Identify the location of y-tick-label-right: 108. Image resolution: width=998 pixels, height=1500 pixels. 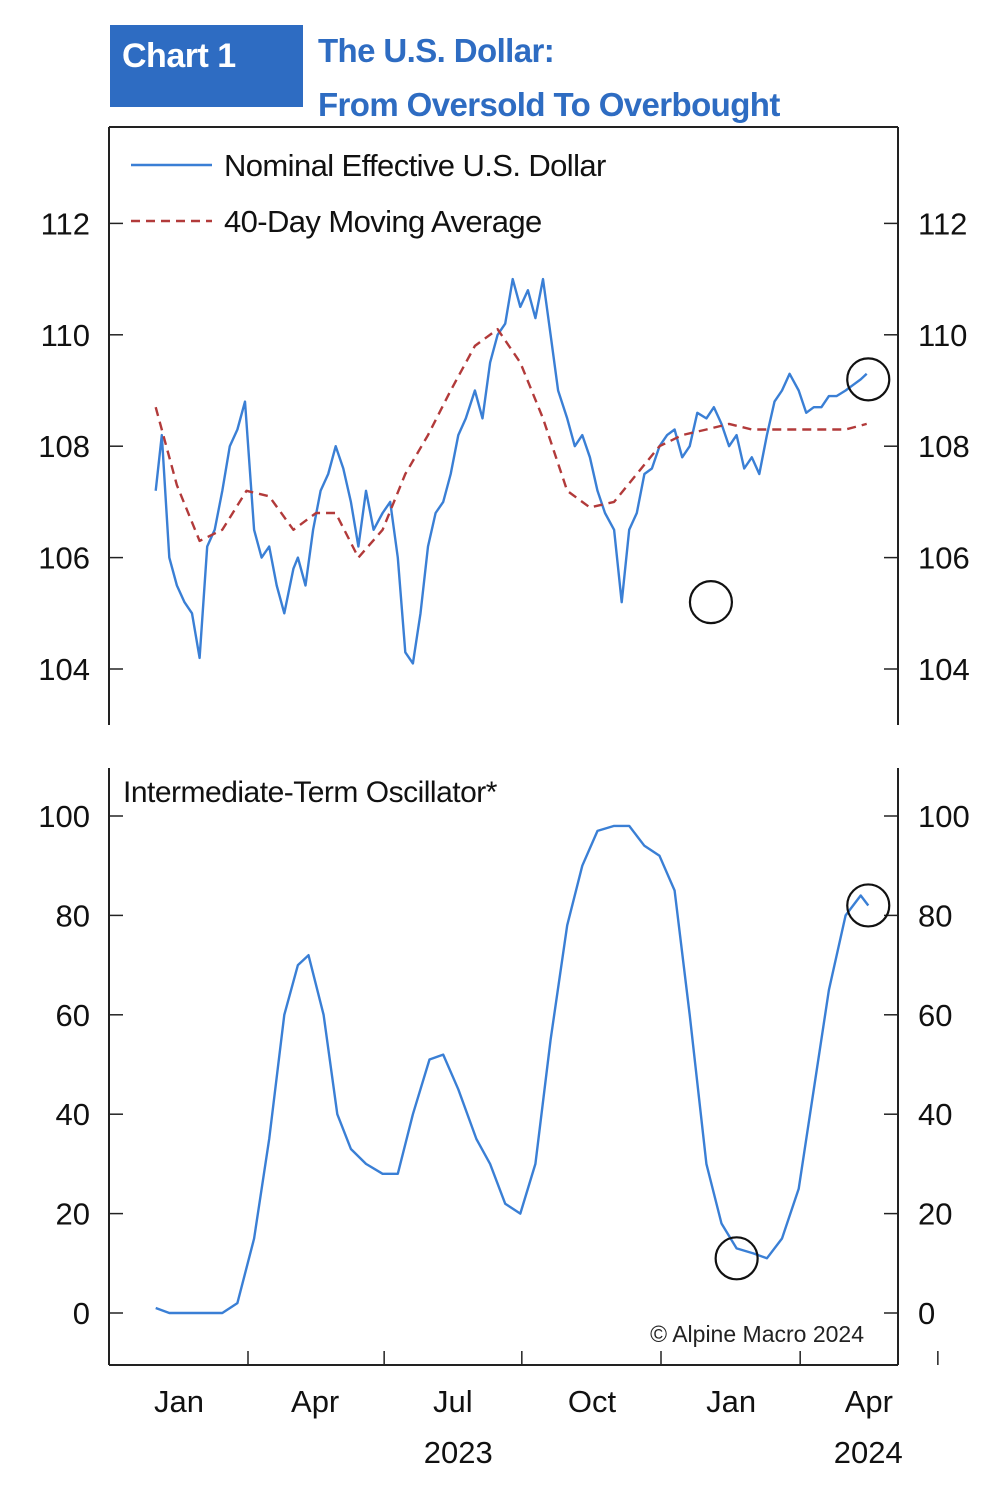
(944, 446).